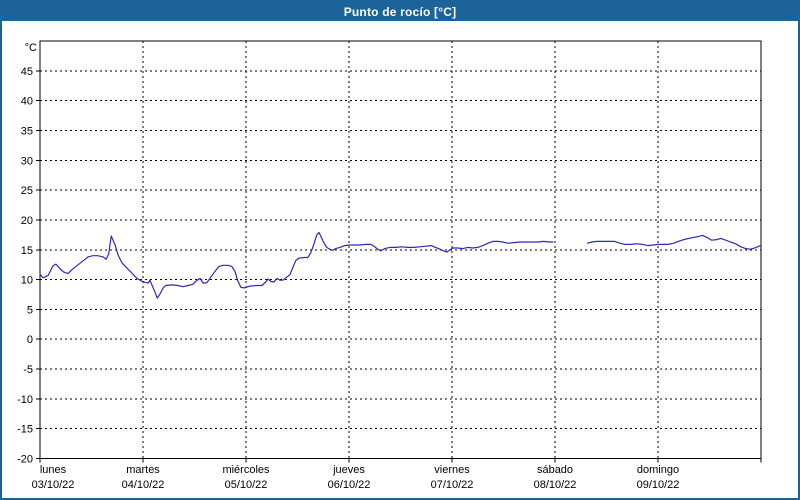  What do you see at coordinates (27, 102) in the screenshot?
I see `y-tick-label: 40` at bounding box center [27, 102].